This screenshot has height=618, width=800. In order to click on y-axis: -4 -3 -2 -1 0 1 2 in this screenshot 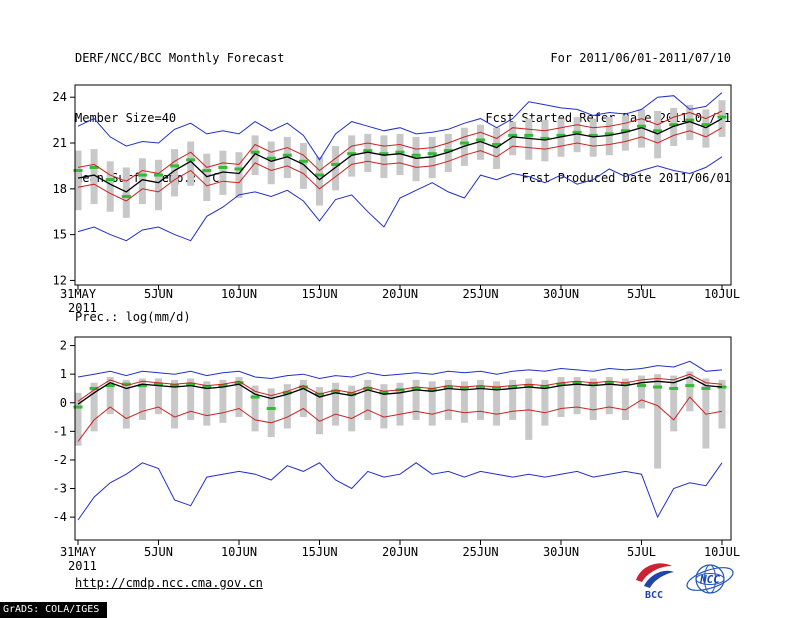, I will do `click(64, 431)`.